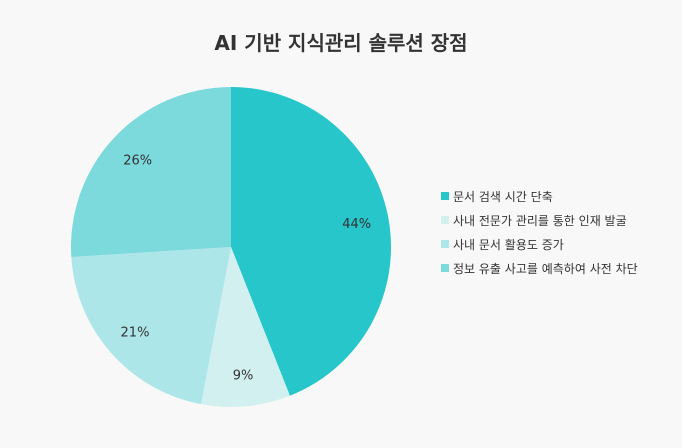 Image resolution: width=682 pixels, height=448 pixels. Describe the element at coordinates (508, 245) in the screenshot. I see `legend-label-3: 사내 문서 활용도 증가` at that location.